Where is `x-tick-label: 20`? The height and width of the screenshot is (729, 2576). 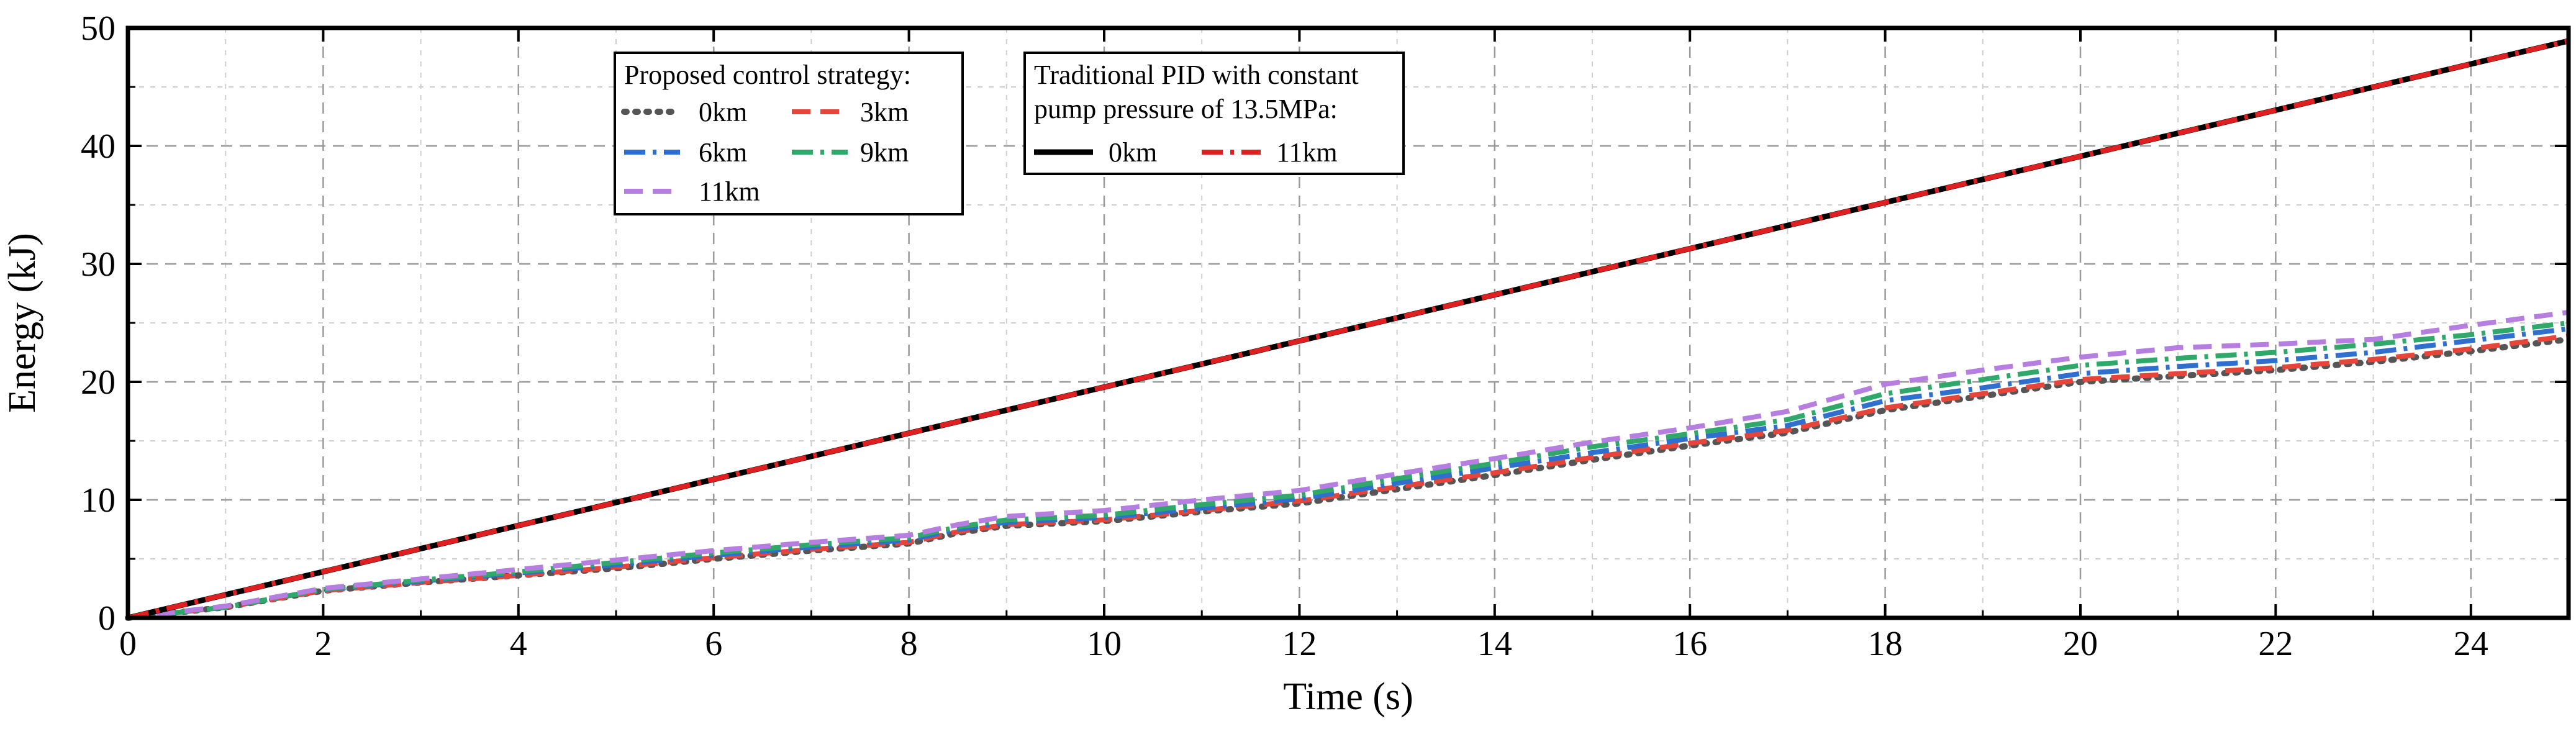 x-tick-label: 20 is located at coordinates (2080, 644).